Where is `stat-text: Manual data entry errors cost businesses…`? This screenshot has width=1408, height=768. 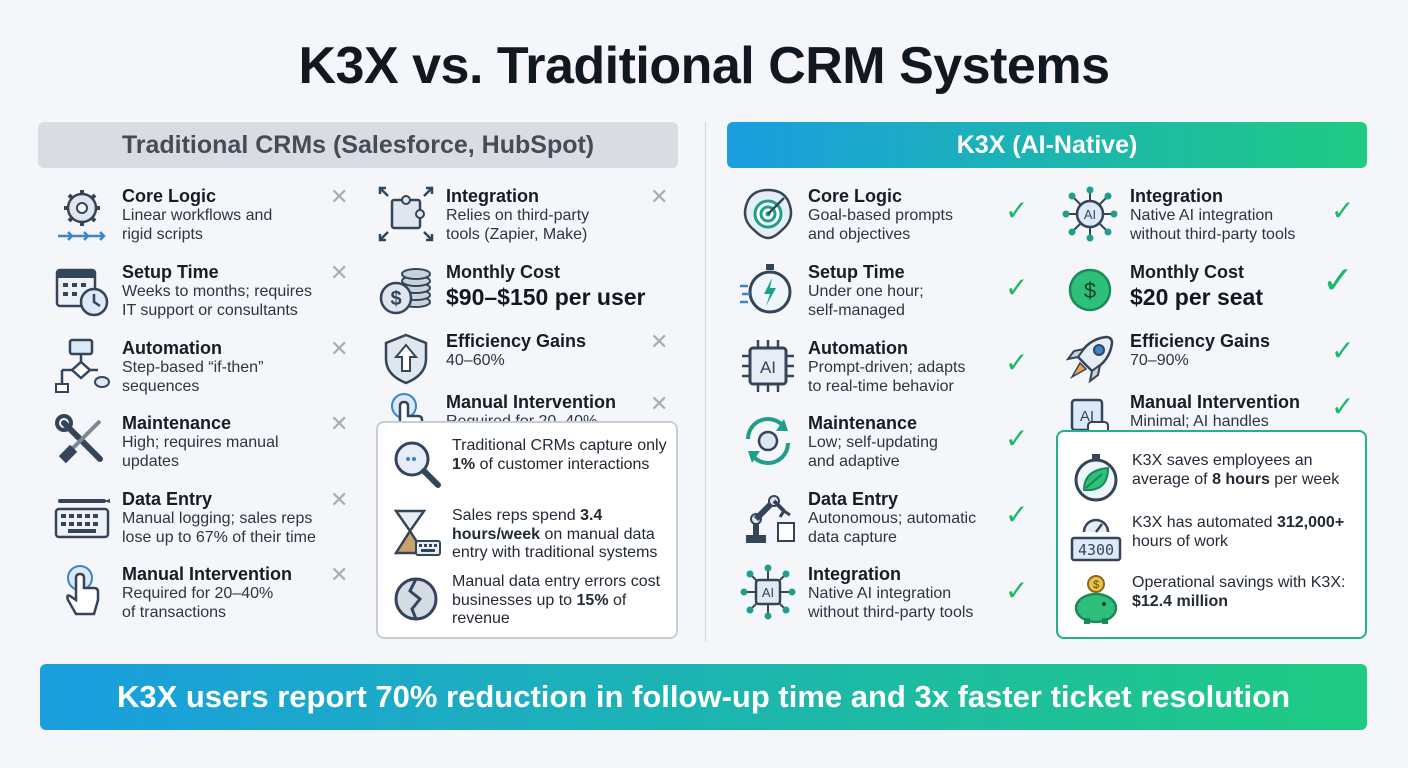 stat-text: Manual data entry errors cost businesses… is located at coordinates (556, 600).